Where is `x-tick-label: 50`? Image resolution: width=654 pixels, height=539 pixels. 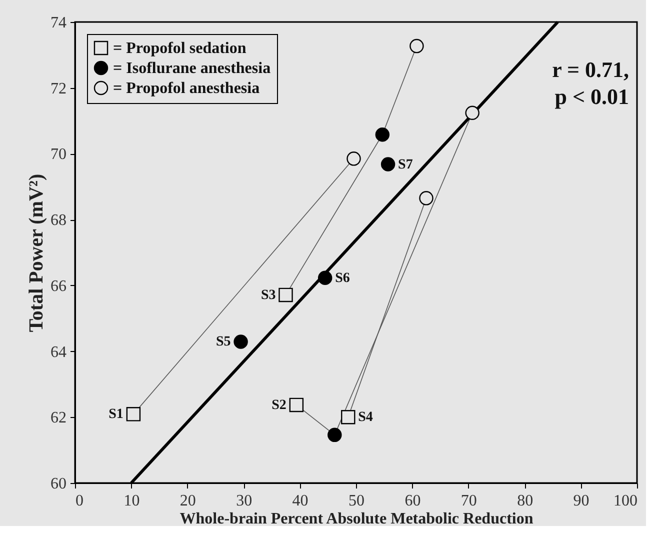
x-tick-label: 50 is located at coordinates (356, 501).